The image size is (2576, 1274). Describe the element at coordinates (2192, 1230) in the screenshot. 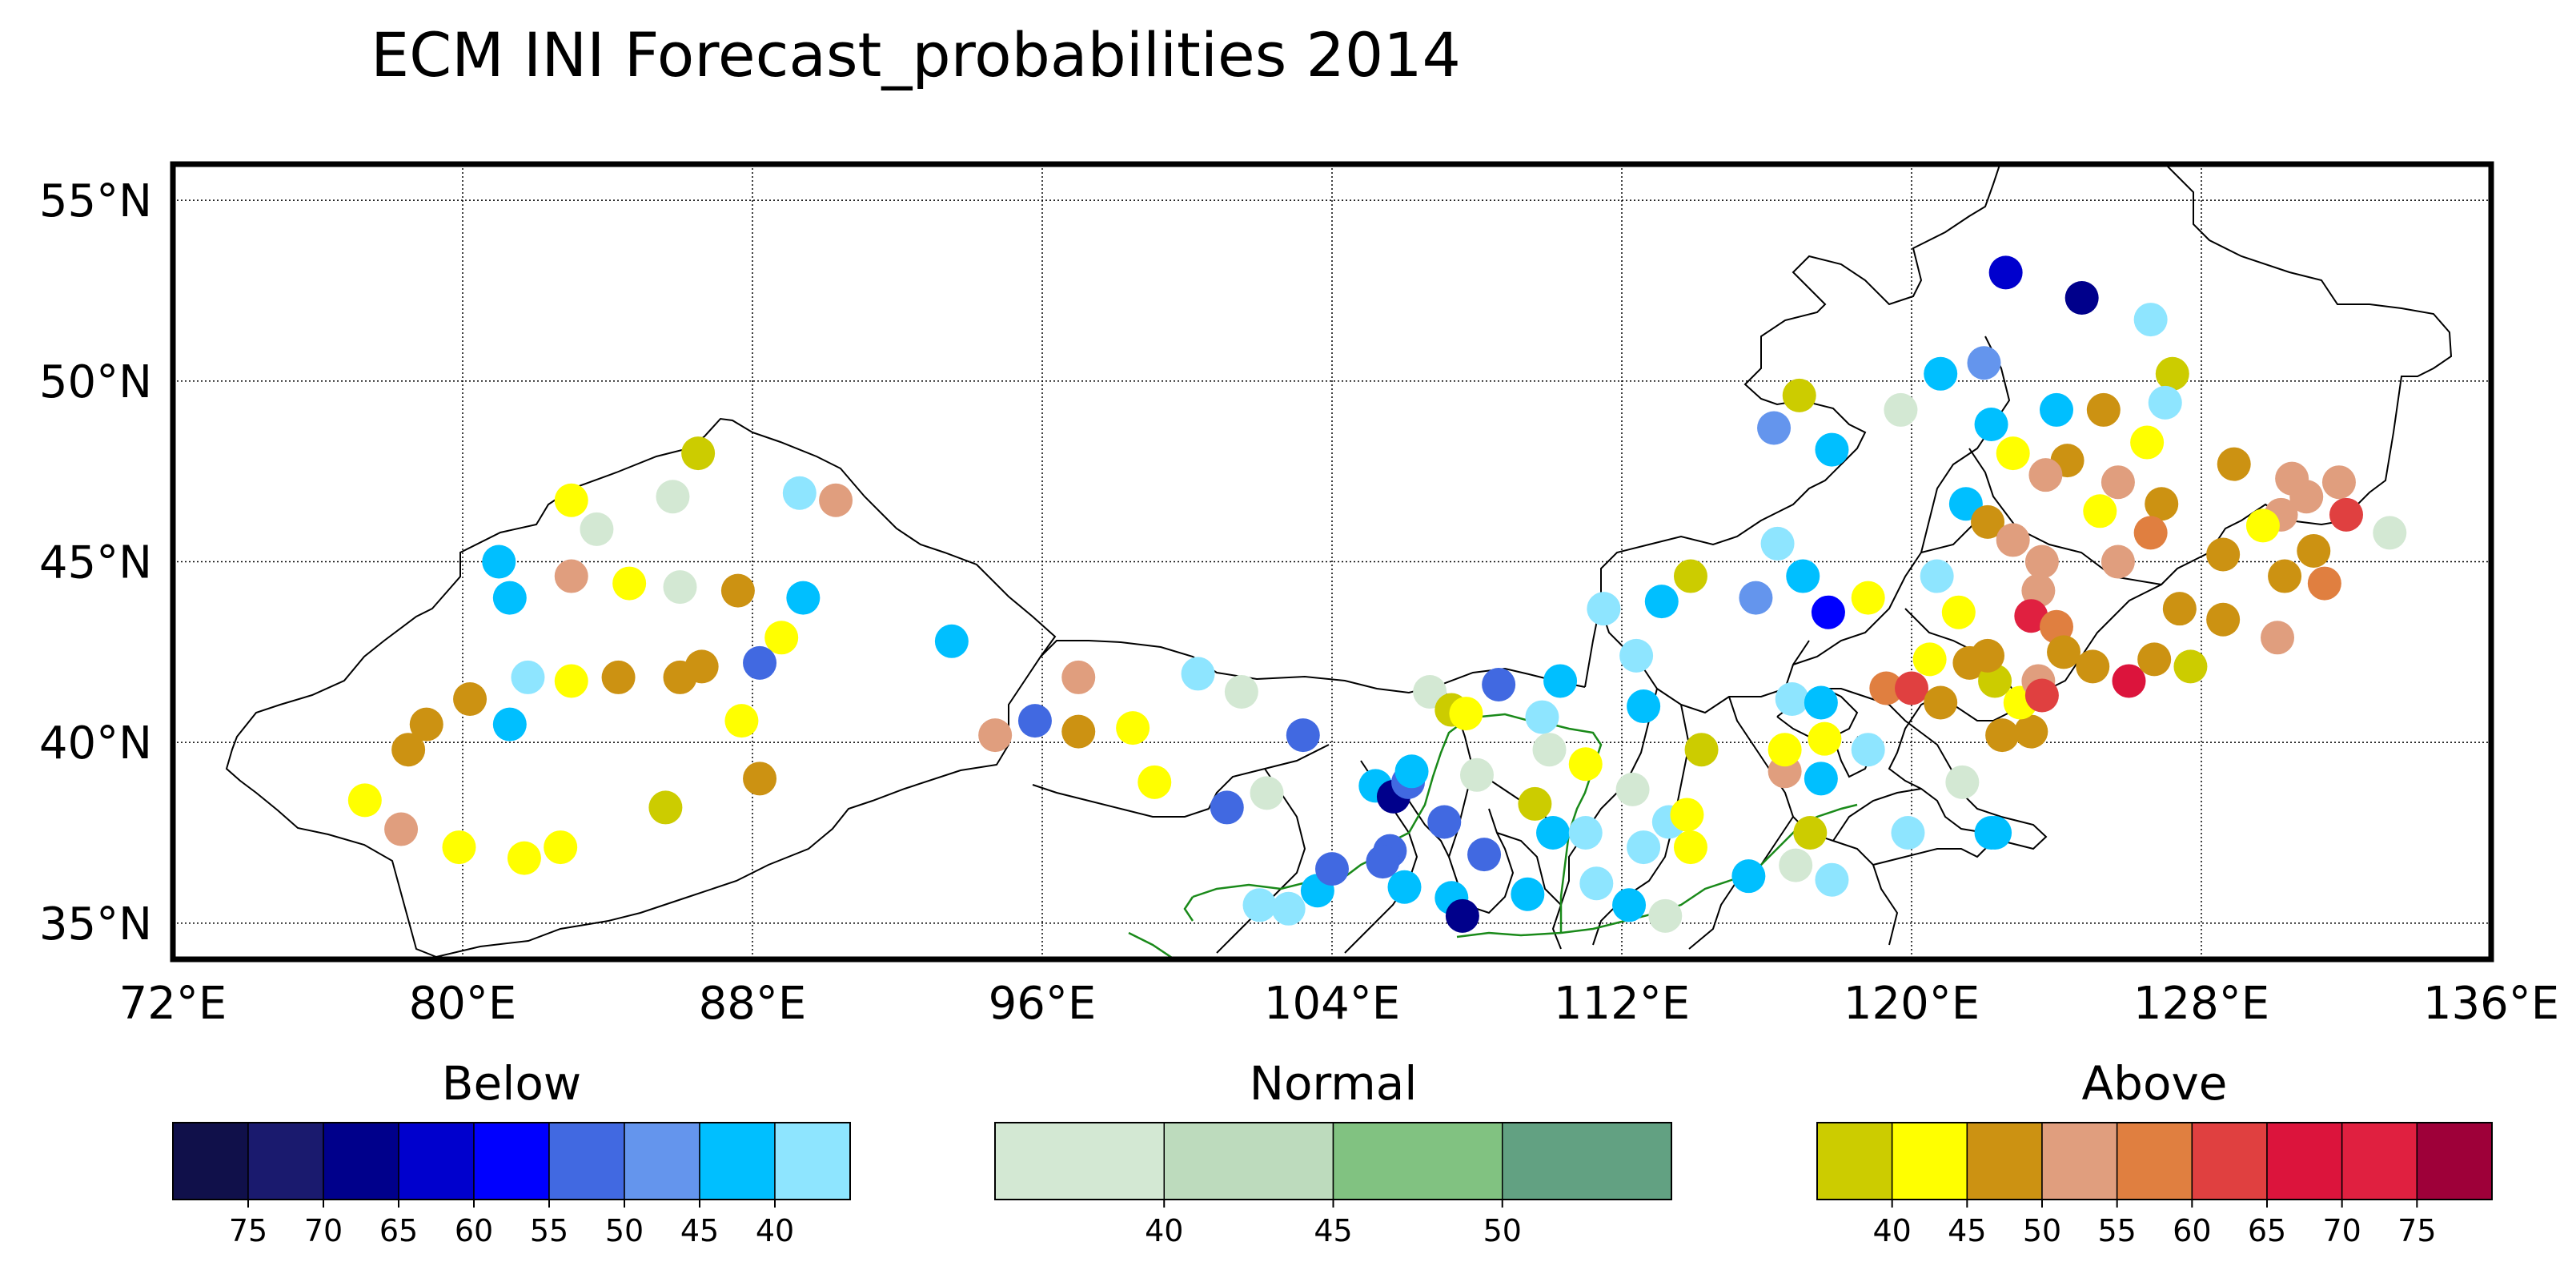

I see `colorbar-tick-label: 60` at that location.